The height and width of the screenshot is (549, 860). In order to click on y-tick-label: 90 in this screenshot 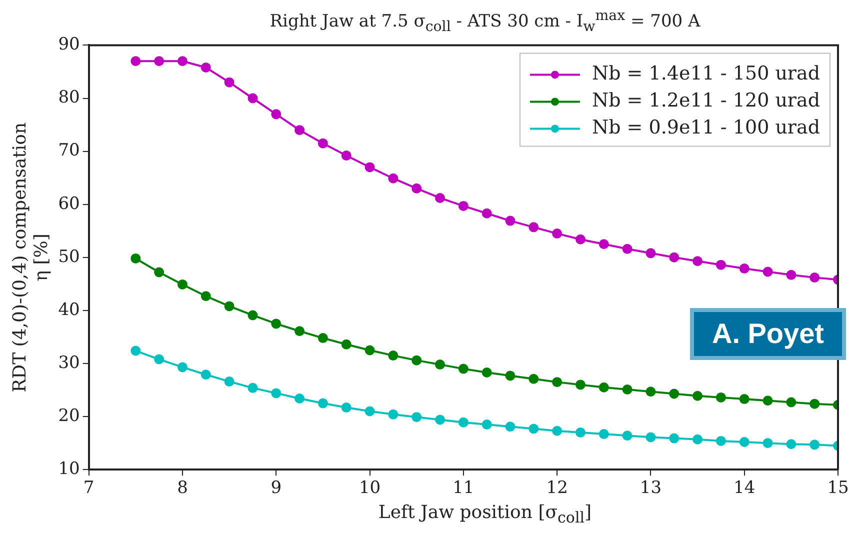, I will do `click(69, 44)`.